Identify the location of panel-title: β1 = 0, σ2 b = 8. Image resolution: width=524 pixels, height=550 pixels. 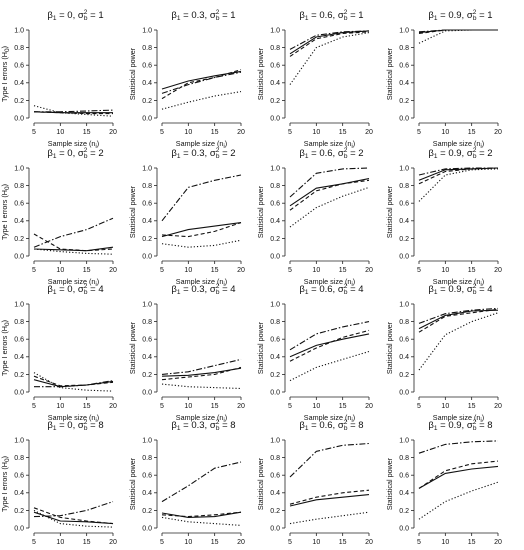
(75, 425).